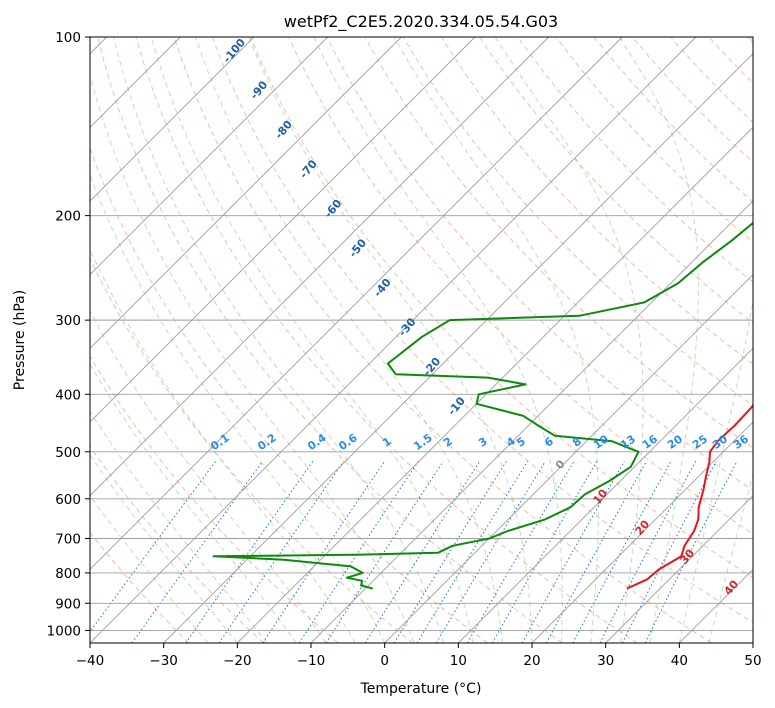  Describe the element at coordinates (752, 661) in the screenshot. I see `x-tick-label: 50` at that location.